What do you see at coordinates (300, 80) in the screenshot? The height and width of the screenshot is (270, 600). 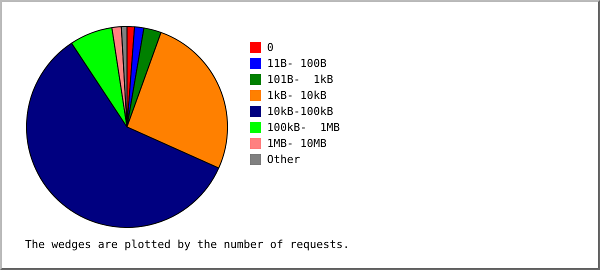 I see `legend-label: 101B- 1kB` at bounding box center [300, 80].